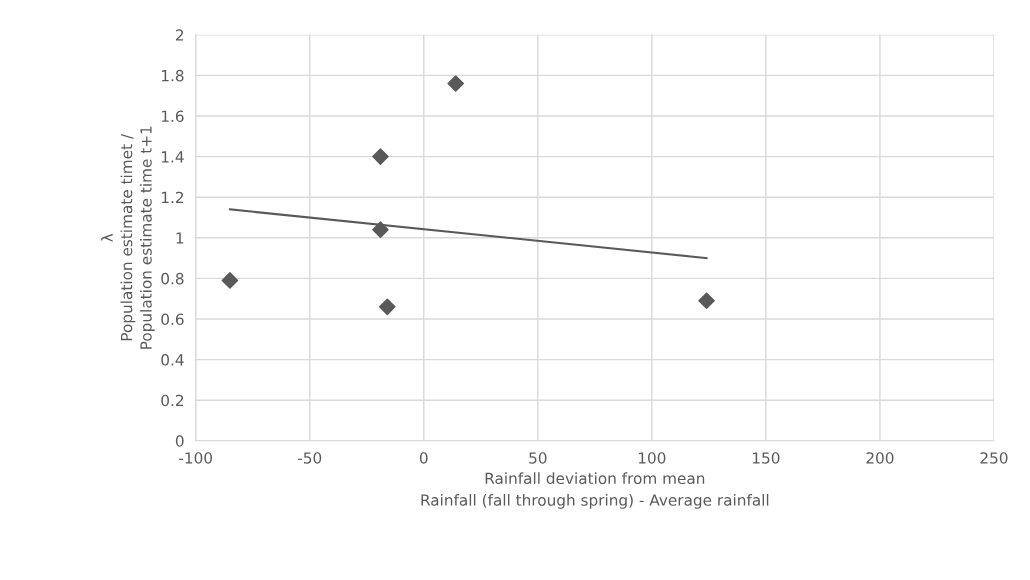  Describe the element at coordinates (128, 237) in the screenshot. I see `y-axis-title: λ Population estimate timet / Population estimate time t+1` at that location.